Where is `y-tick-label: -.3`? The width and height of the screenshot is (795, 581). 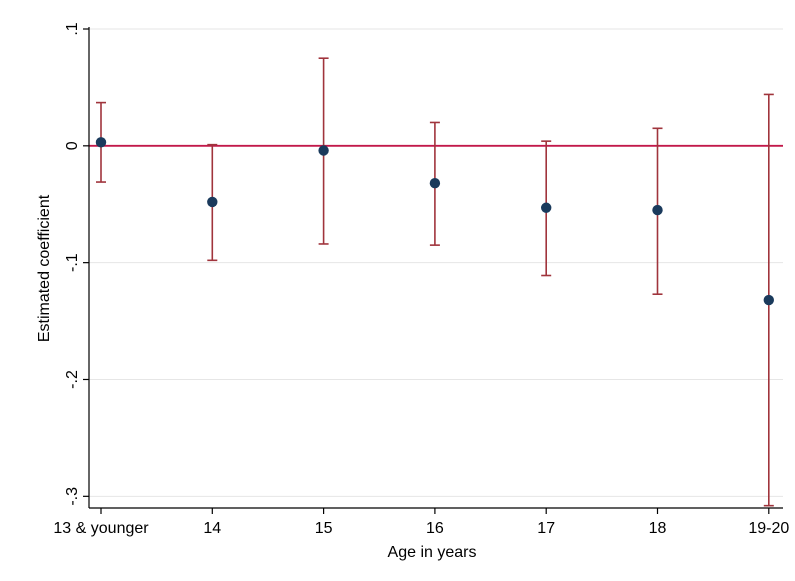
y-tick-label: -.3 is located at coordinates (72, 496).